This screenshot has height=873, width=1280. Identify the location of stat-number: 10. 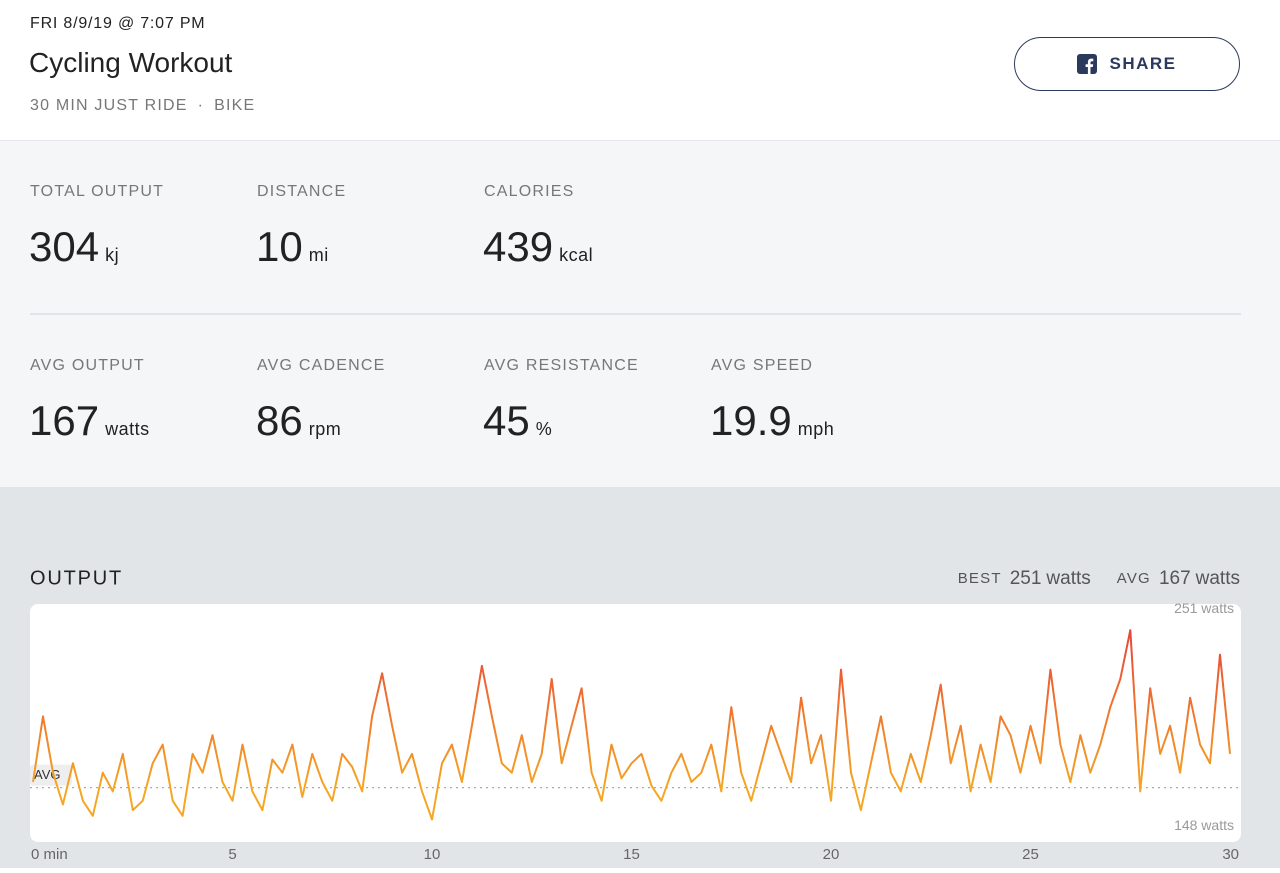
(279, 246).